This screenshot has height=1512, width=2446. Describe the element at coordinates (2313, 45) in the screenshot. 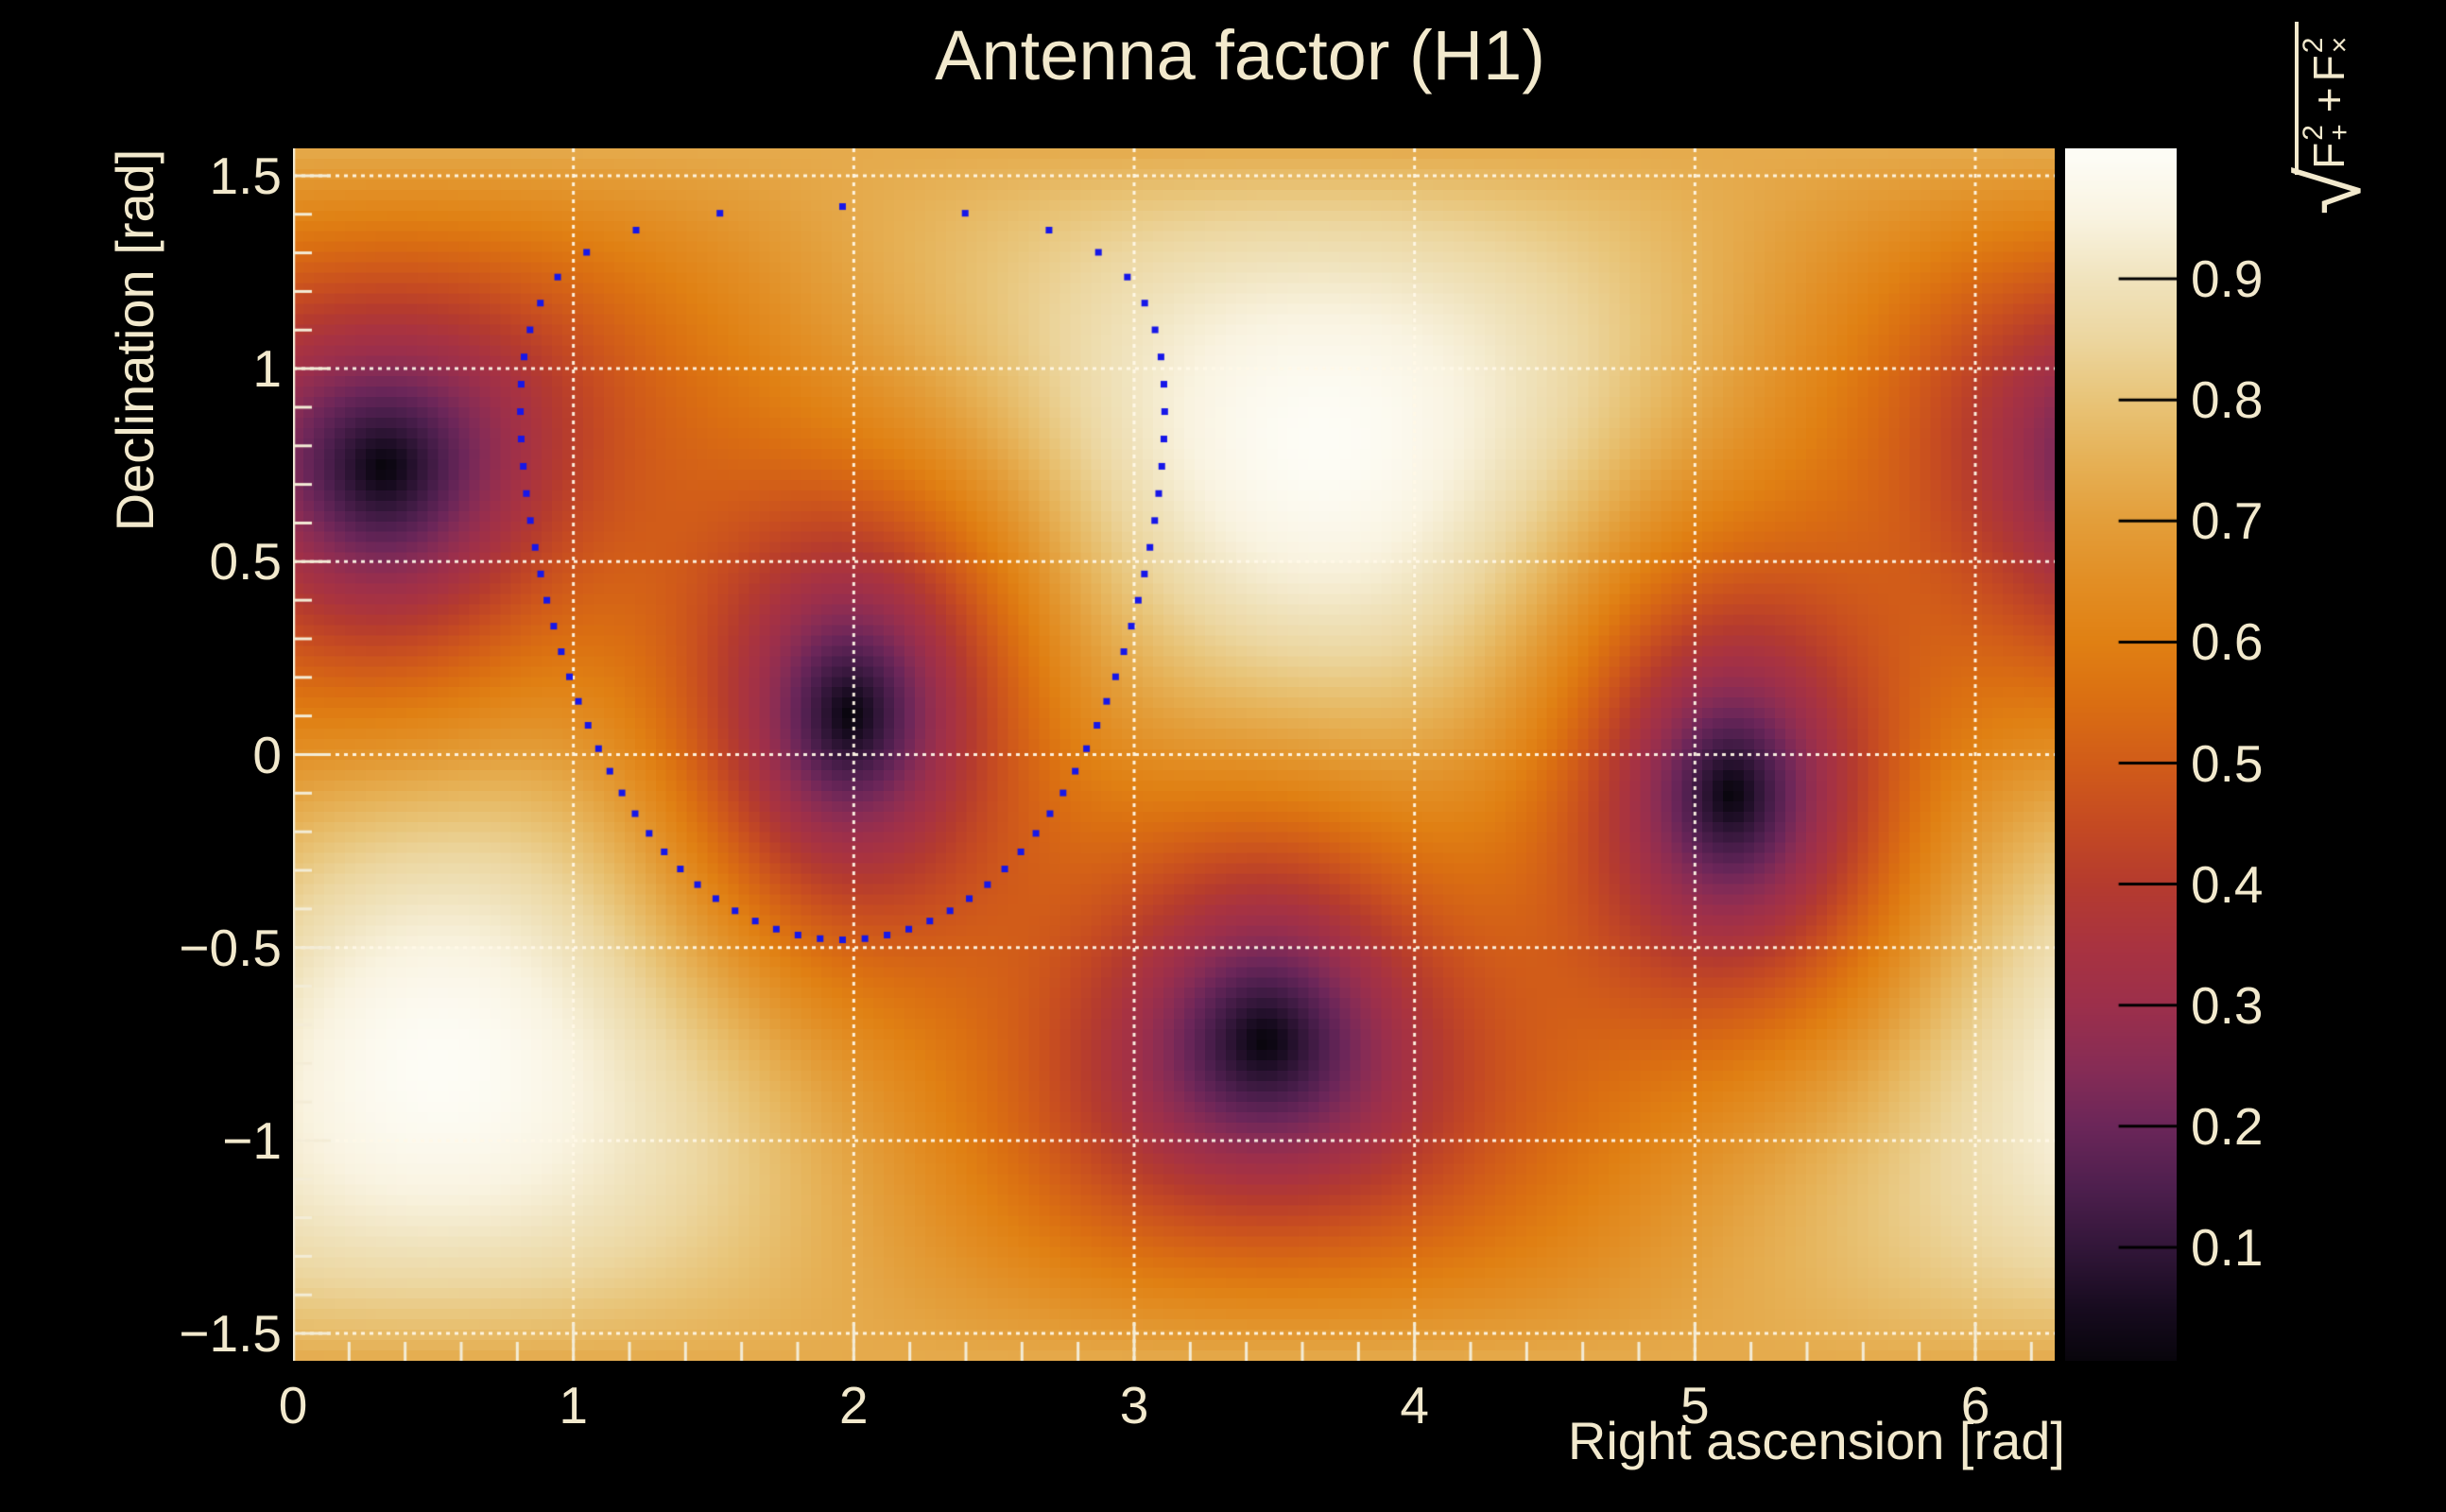

I see `formula-sup-2b: 2` at that location.